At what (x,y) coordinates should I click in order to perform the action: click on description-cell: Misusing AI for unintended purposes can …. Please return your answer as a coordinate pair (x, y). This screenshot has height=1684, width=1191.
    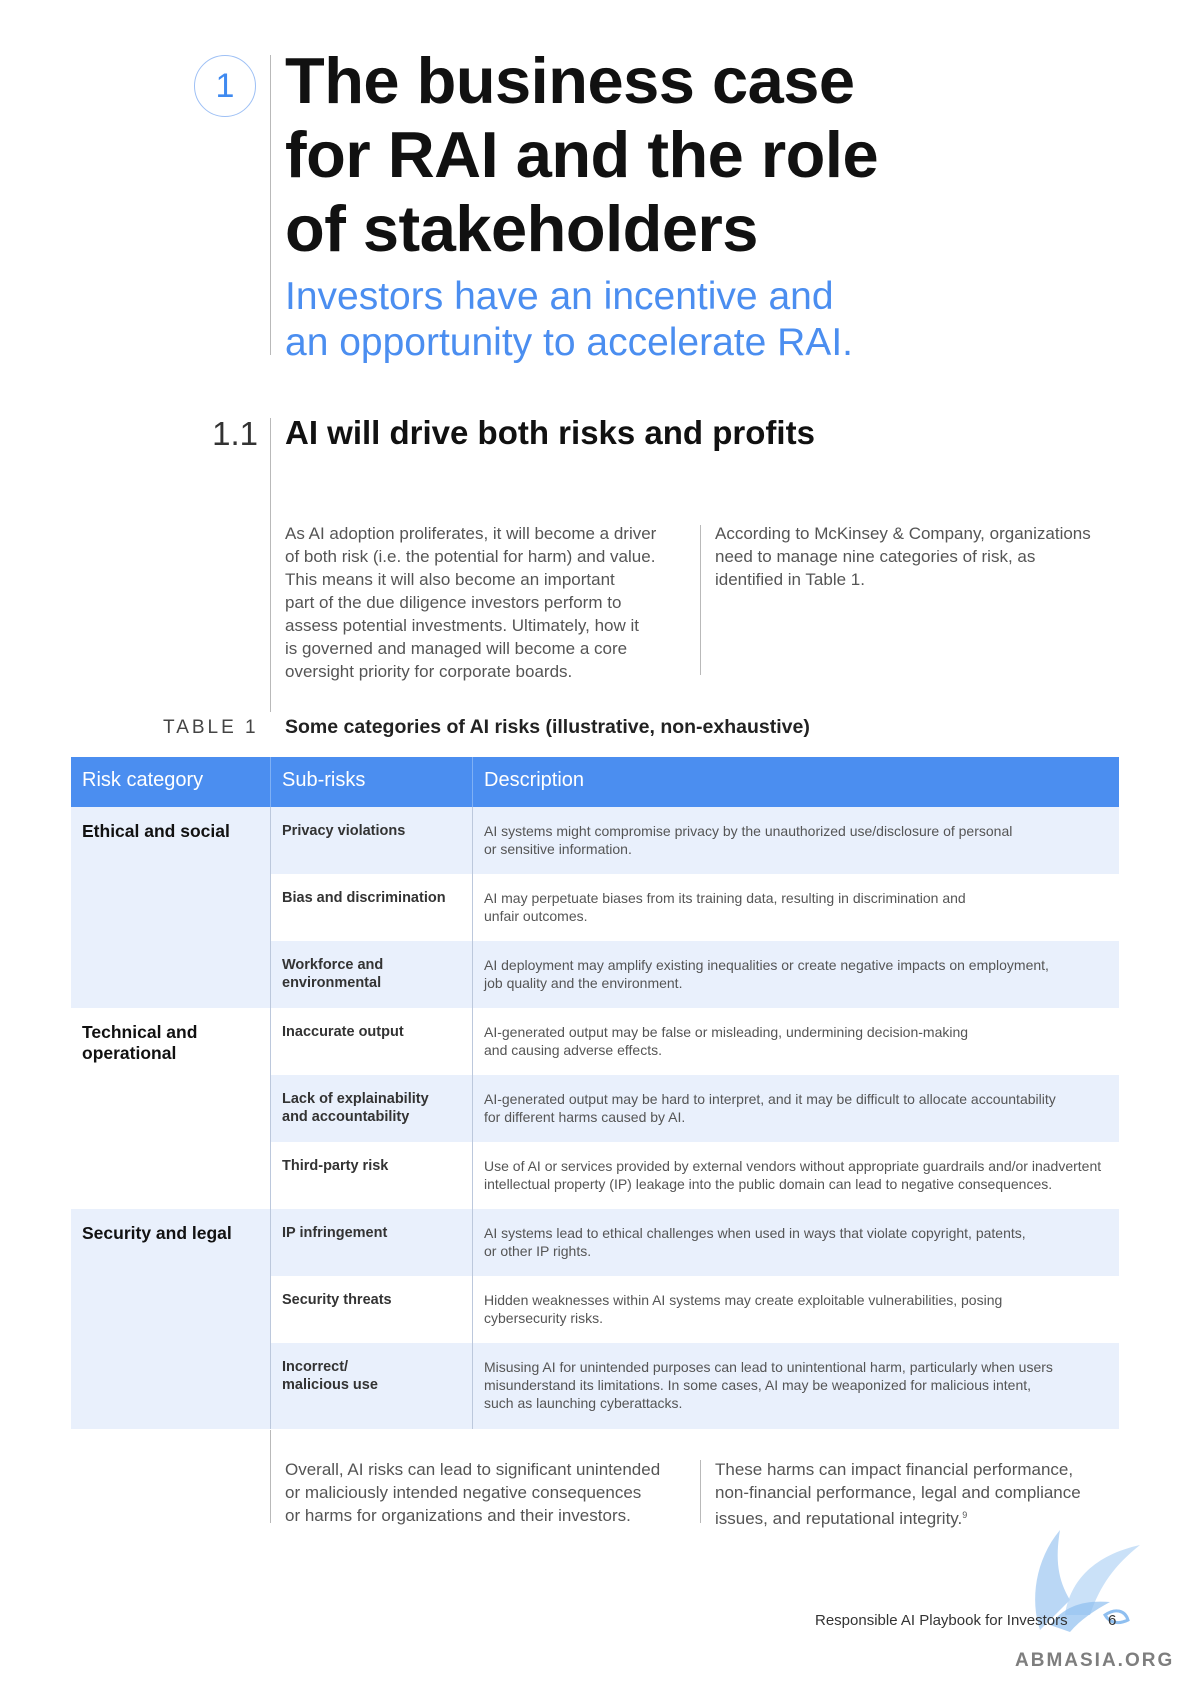
    Looking at the image, I should click on (795, 1386).